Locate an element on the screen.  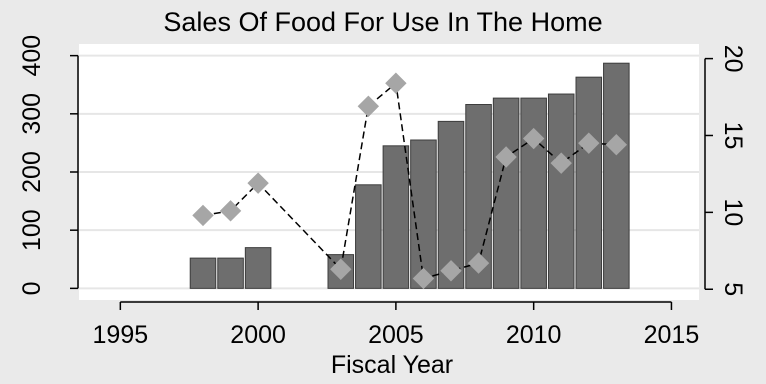
y-left-tick-label: 100 is located at coordinates (32, 230).